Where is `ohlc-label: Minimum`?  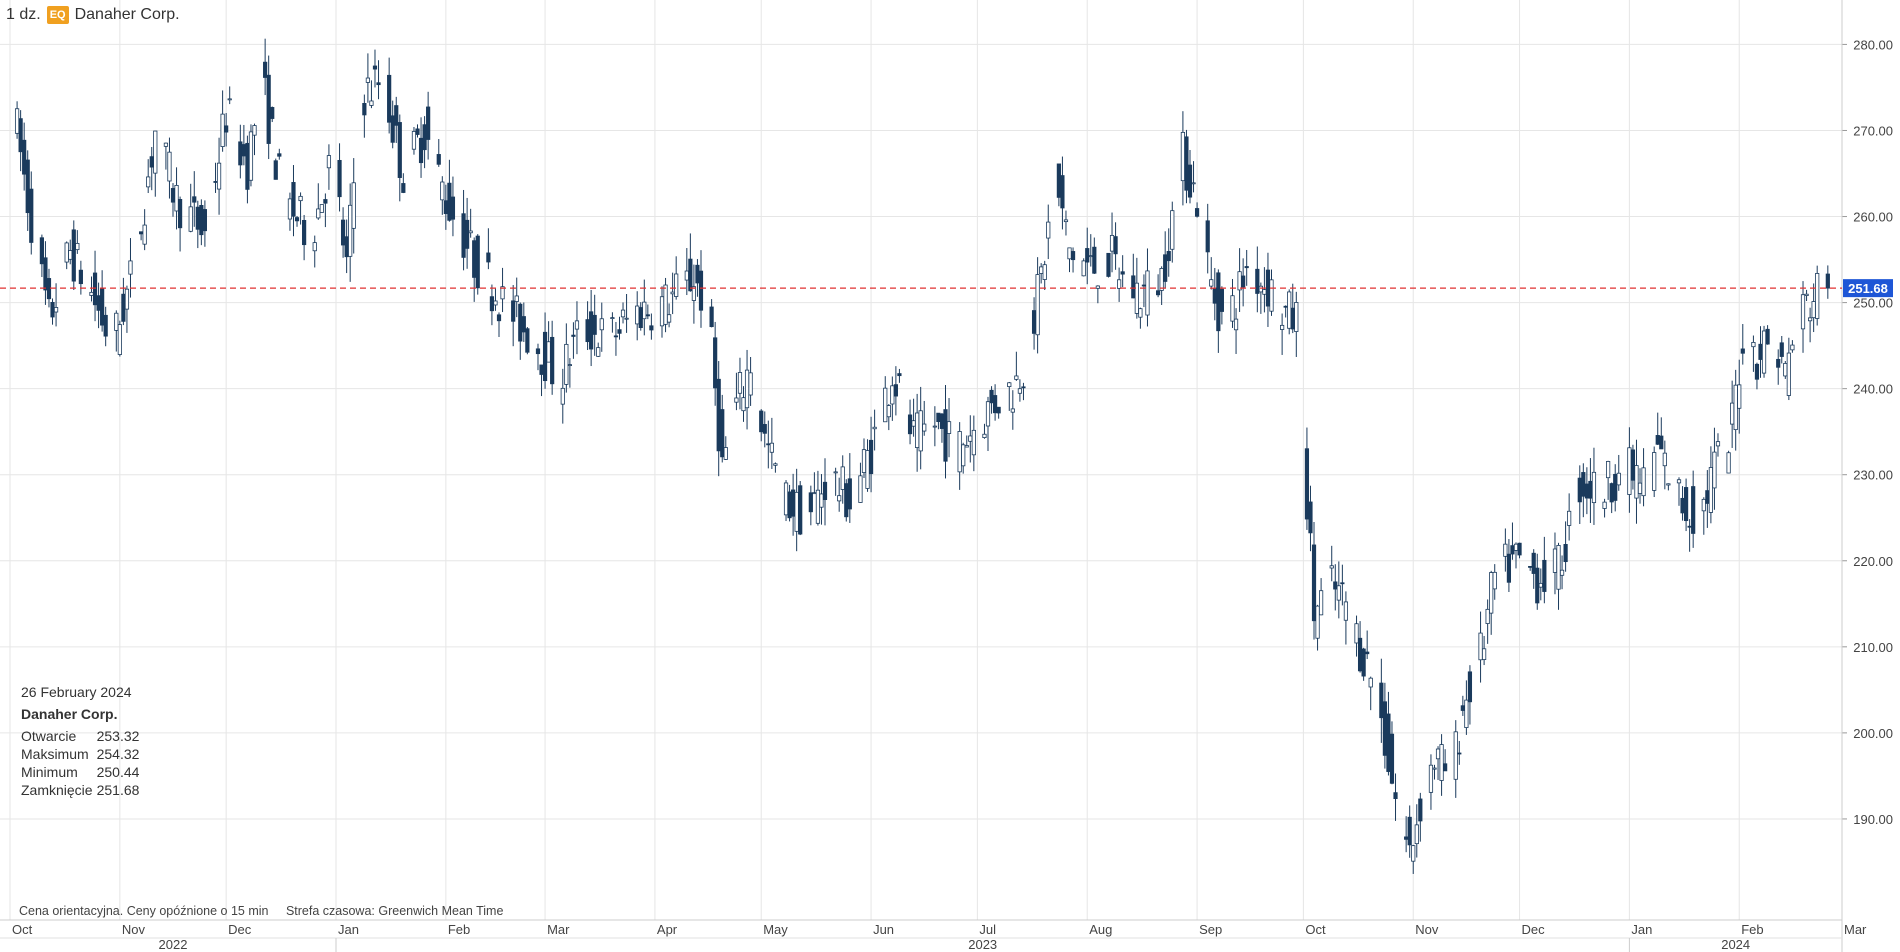 ohlc-label: Minimum is located at coordinates (49, 772).